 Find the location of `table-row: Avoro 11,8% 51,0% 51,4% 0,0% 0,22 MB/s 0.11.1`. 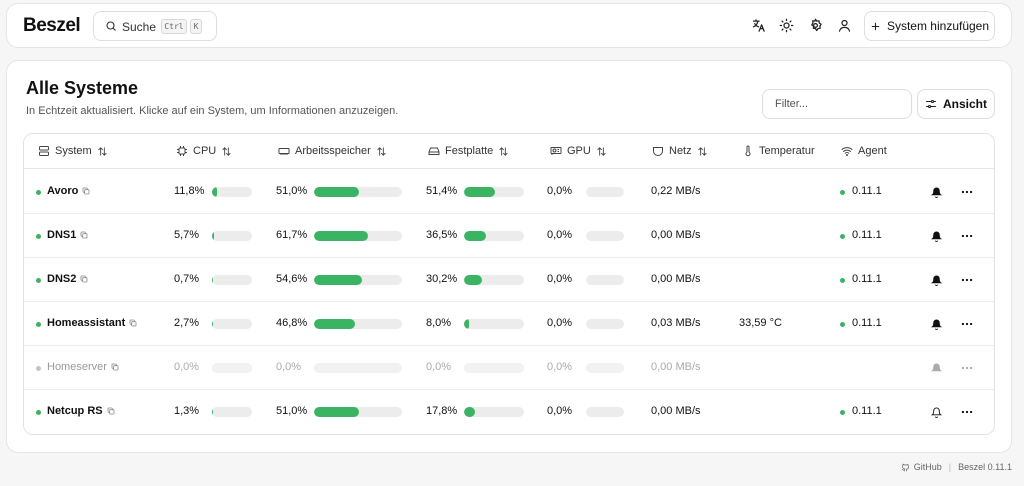

table-row: Avoro 11,8% 51,0% 51,4% 0,0% 0,22 MB/s 0.11.1 is located at coordinates (509, 192).